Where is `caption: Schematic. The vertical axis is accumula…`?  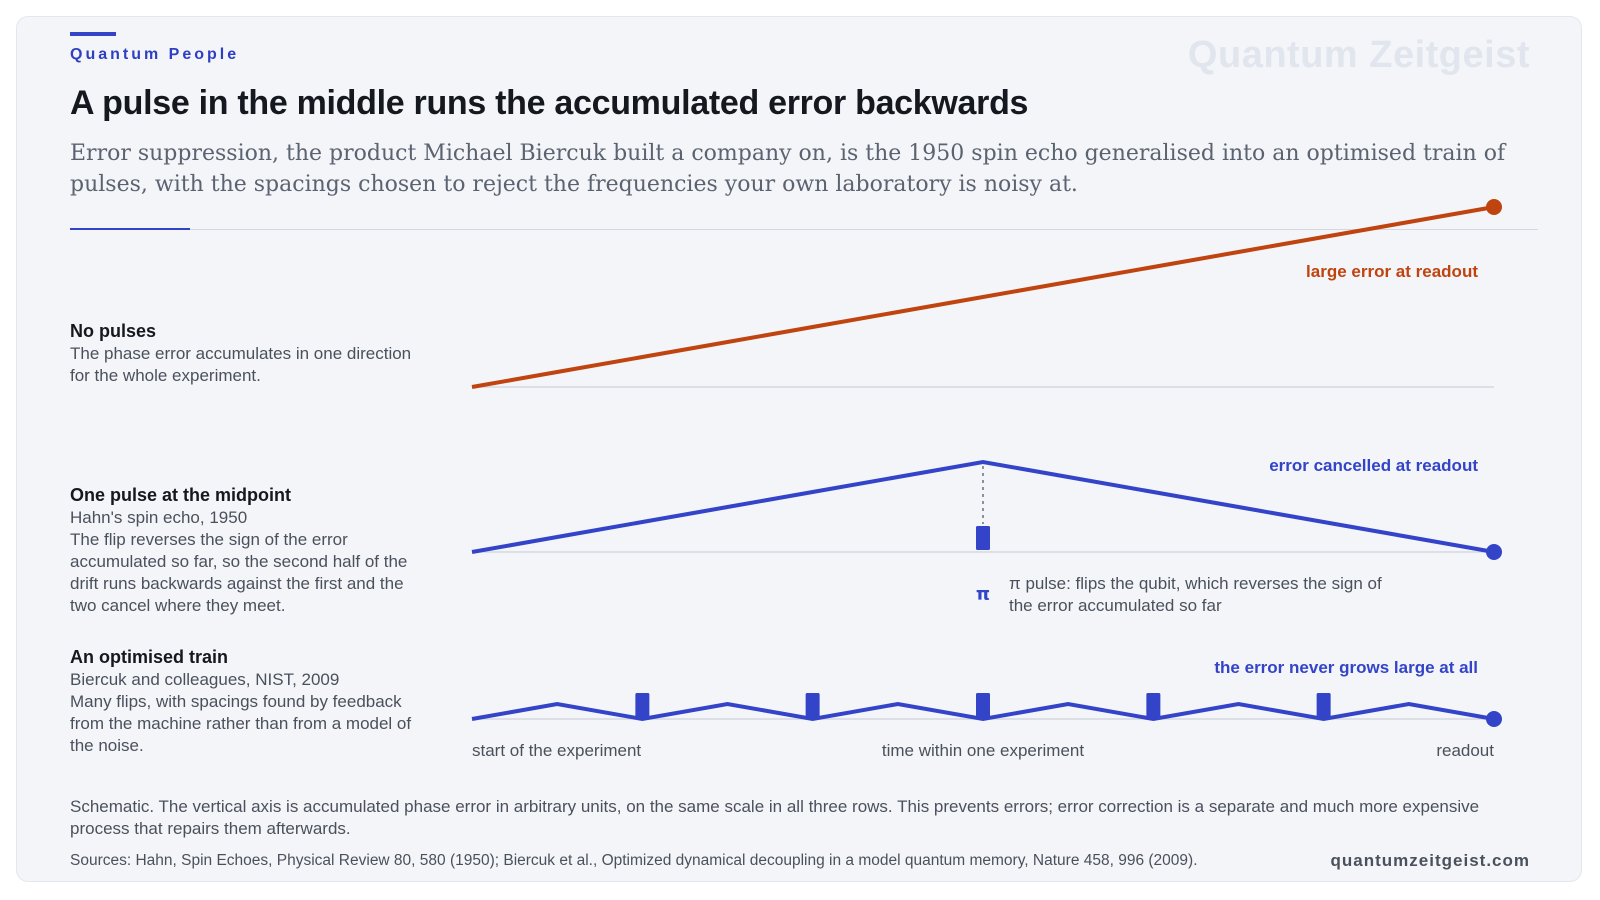
caption: Schematic. The vertical axis is accumula… is located at coordinates (775, 817).